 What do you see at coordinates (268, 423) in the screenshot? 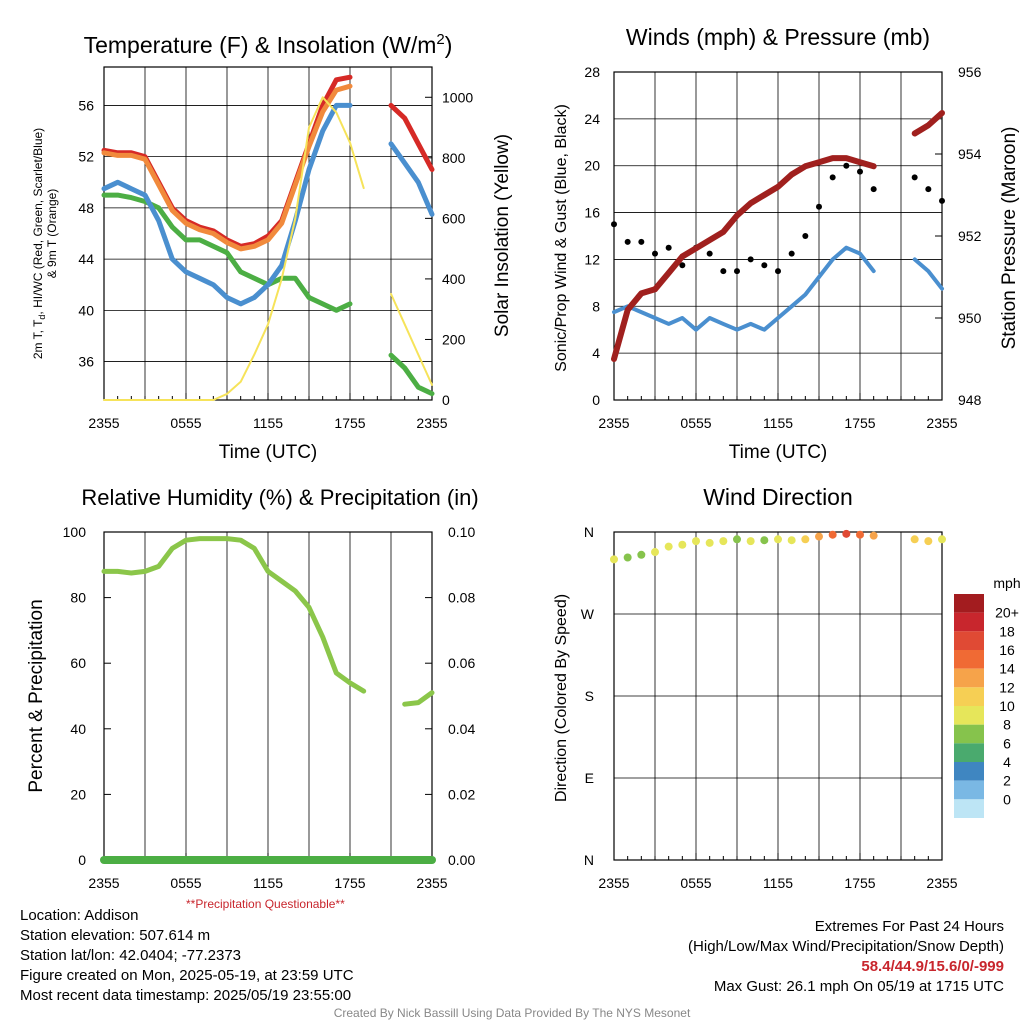
I see `x-tick-label-1: 1155` at bounding box center [268, 423].